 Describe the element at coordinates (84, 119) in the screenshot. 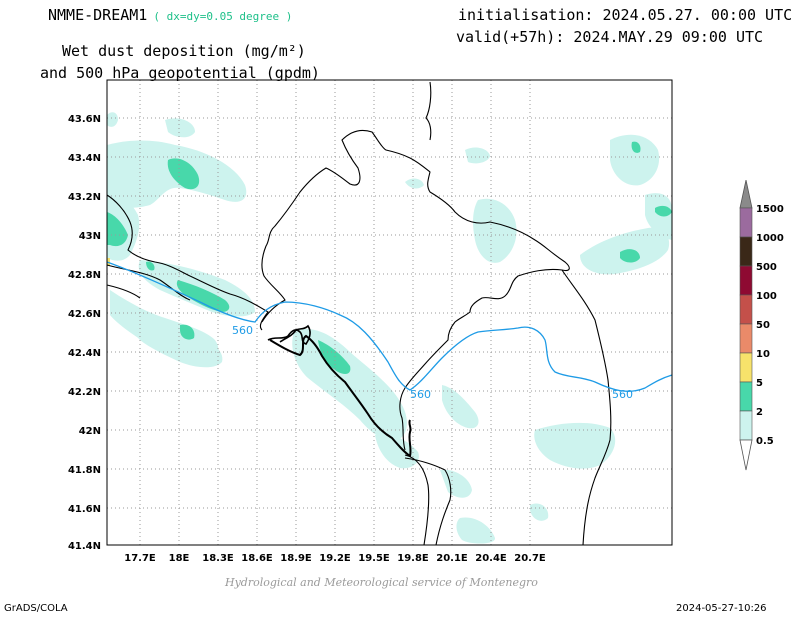

I see `latitude-tick-label: 43.6N` at that location.